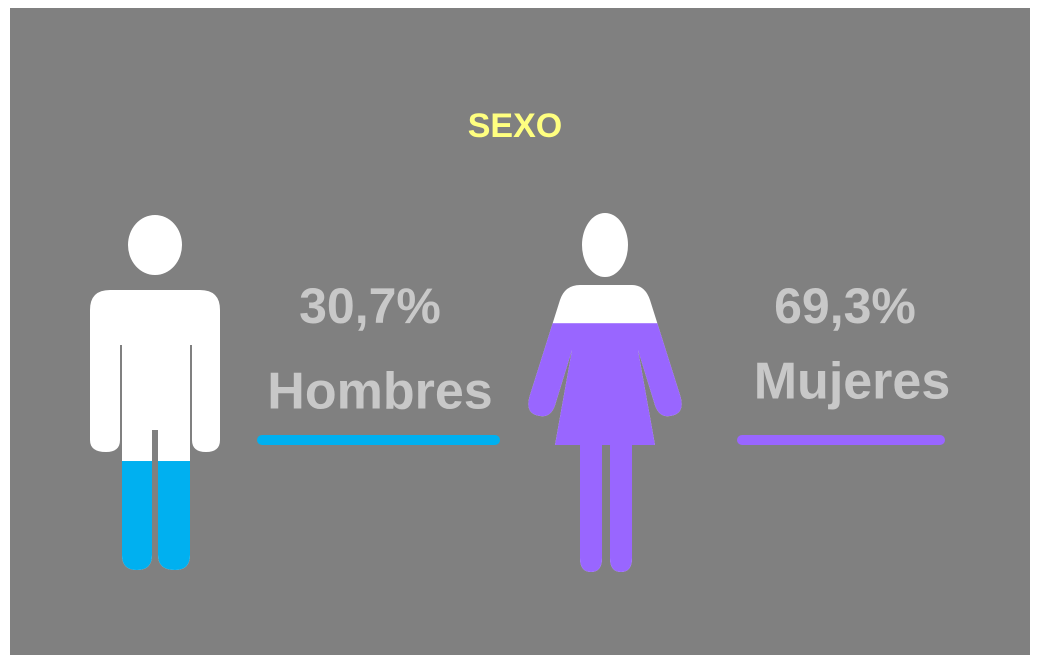 The height and width of the screenshot is (669, 1042). What do you see at coordinates (379, 392) in the screenshot?
I see `category-label: Hombres` at bounding box center [379, 392].